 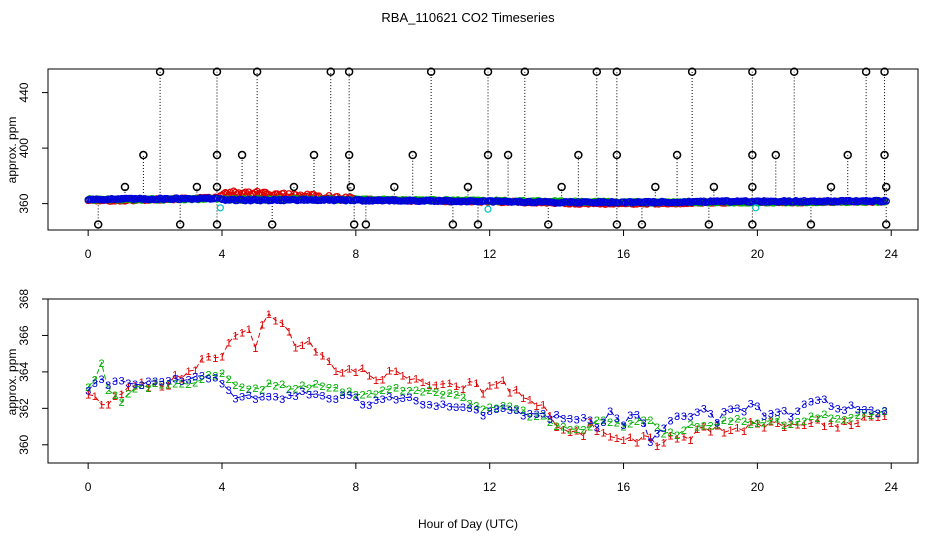 What do you see at coordinates (24, 408) in the screenshot?
I see `bottom-y-tick-label: 362` at bounding box center [24, 408].